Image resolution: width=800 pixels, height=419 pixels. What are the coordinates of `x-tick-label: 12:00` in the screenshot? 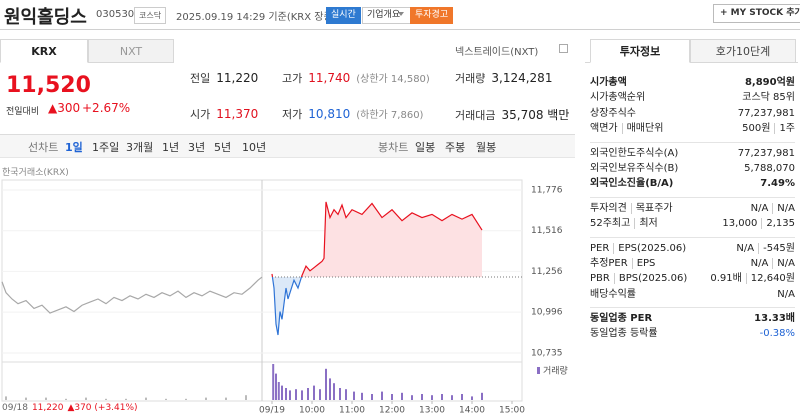 It's located at (392, 411).